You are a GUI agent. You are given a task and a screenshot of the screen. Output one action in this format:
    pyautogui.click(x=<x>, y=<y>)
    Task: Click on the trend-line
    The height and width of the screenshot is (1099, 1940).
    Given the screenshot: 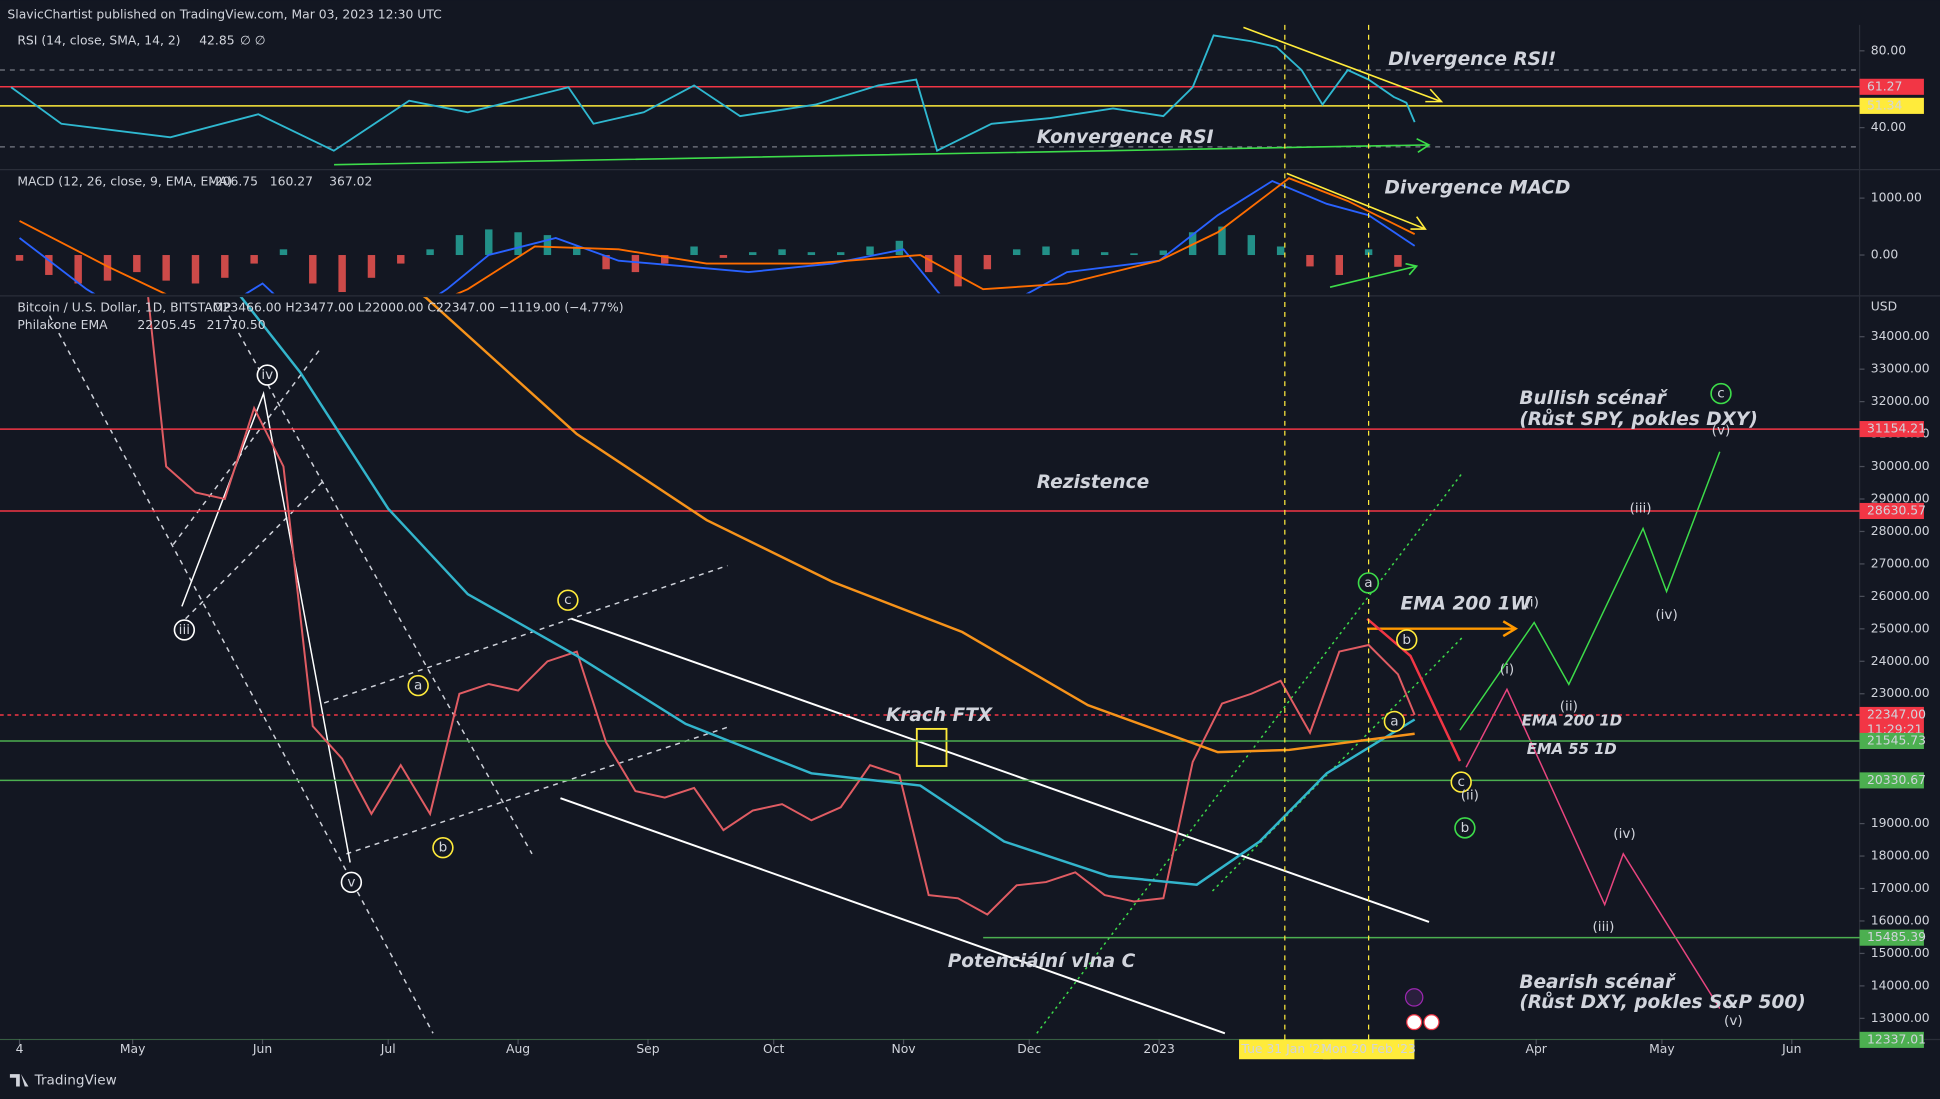 What is the action you would take?
    pyautogui.click(x=241, y=674)
    